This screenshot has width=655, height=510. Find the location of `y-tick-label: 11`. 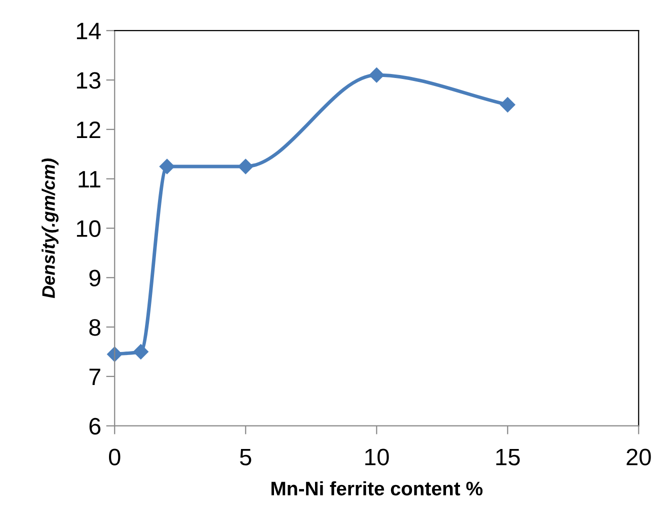

y-tick-label: 11 is located at coordinates (89, 179).